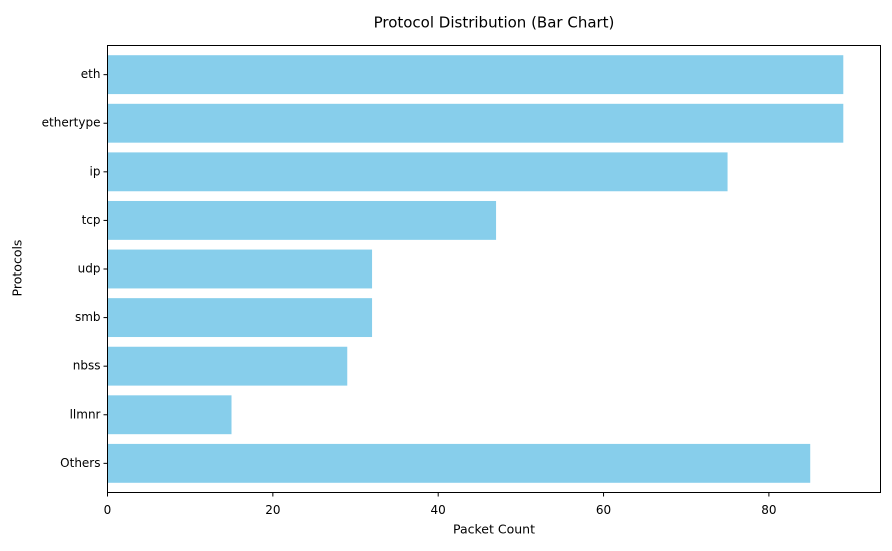 This screenshot has height=551, width=892. What do you see at coordinates (417, 172) in the screenshot?
I see `bar-ip` at bounding box center [417, 172].